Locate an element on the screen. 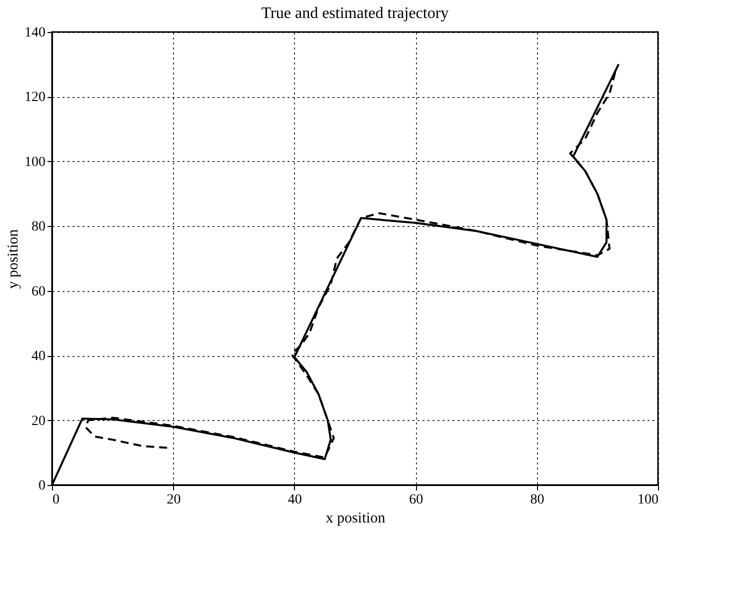 This screenshot has height=597, width=744. chart-title: True and estimated trajectory is located at coordinates (355, 13).